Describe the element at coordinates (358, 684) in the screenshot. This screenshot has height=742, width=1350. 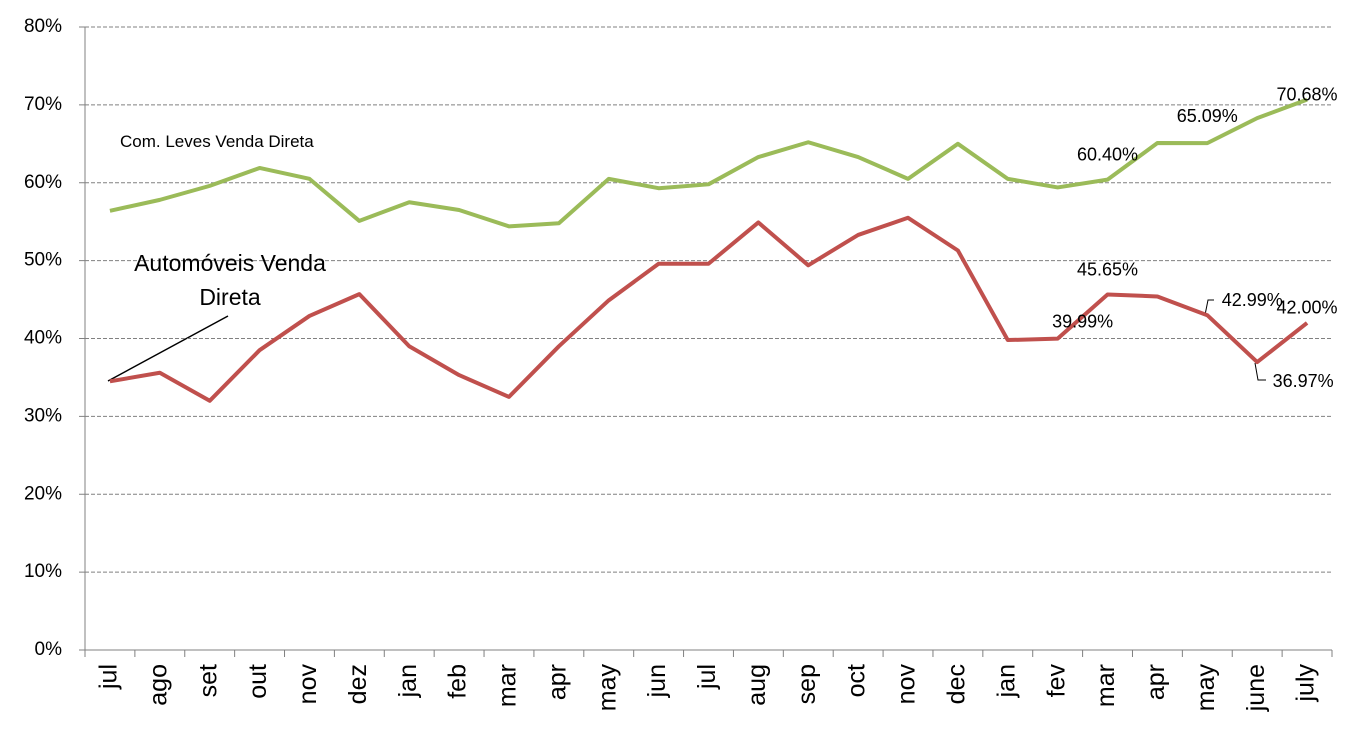
I see `x-tick-label: dez` at that location.